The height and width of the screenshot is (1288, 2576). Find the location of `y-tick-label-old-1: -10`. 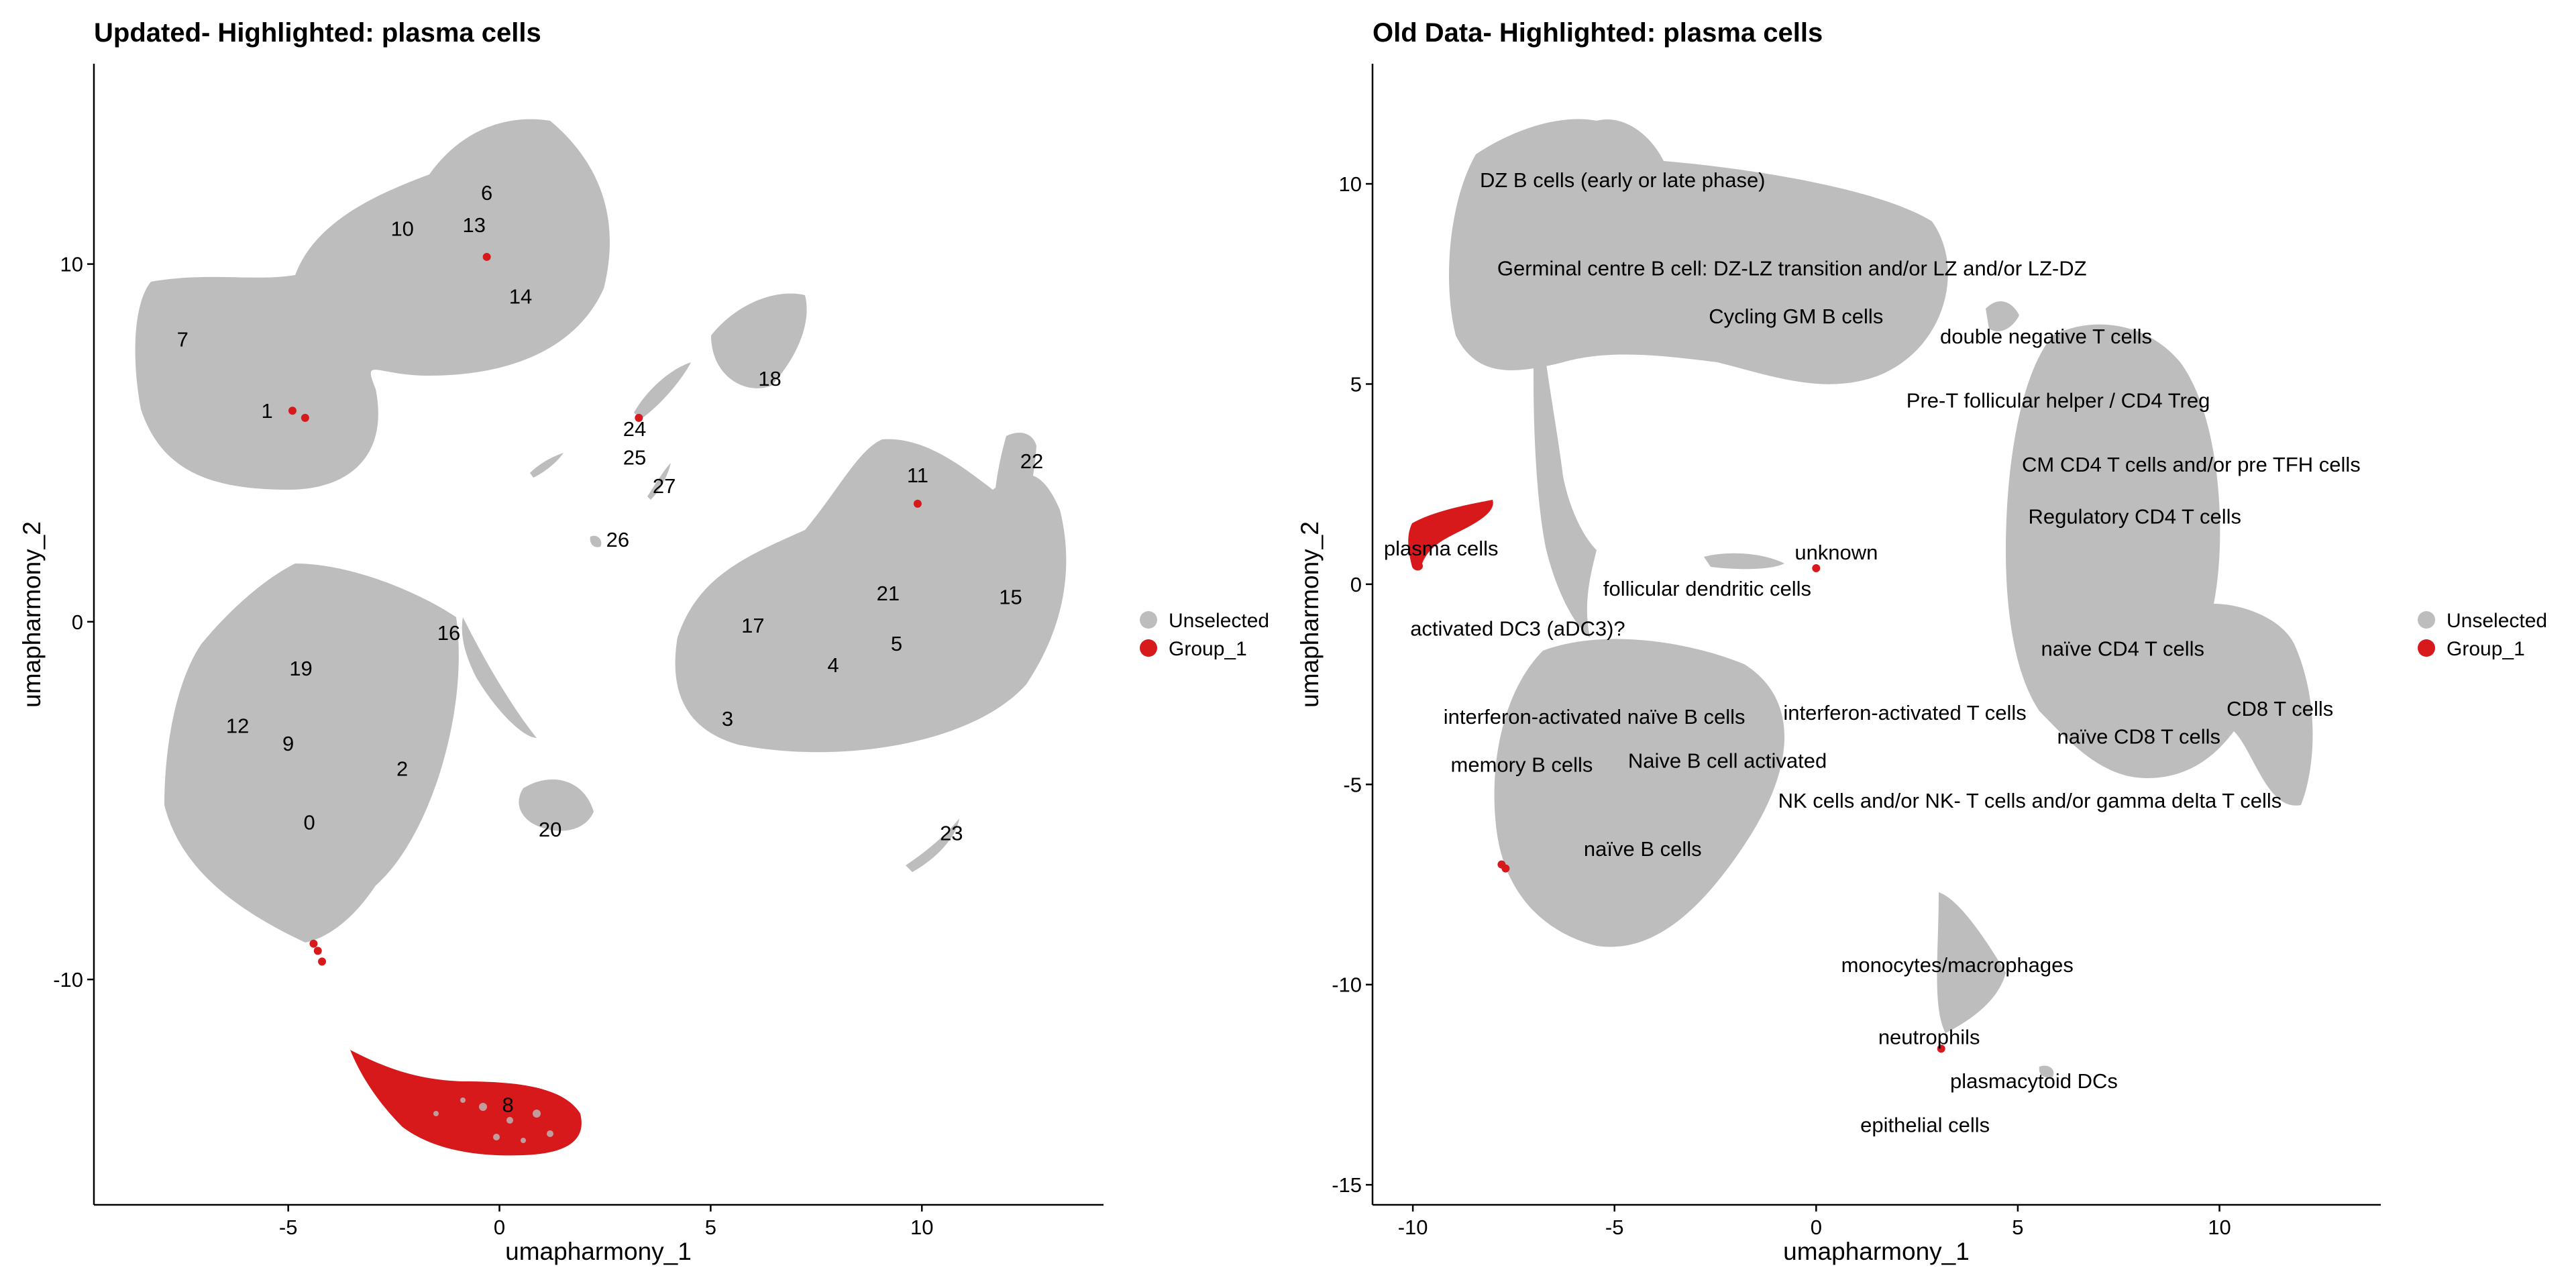

y-tick-label-old-1: -10 is located at coordinates (1347, 985).